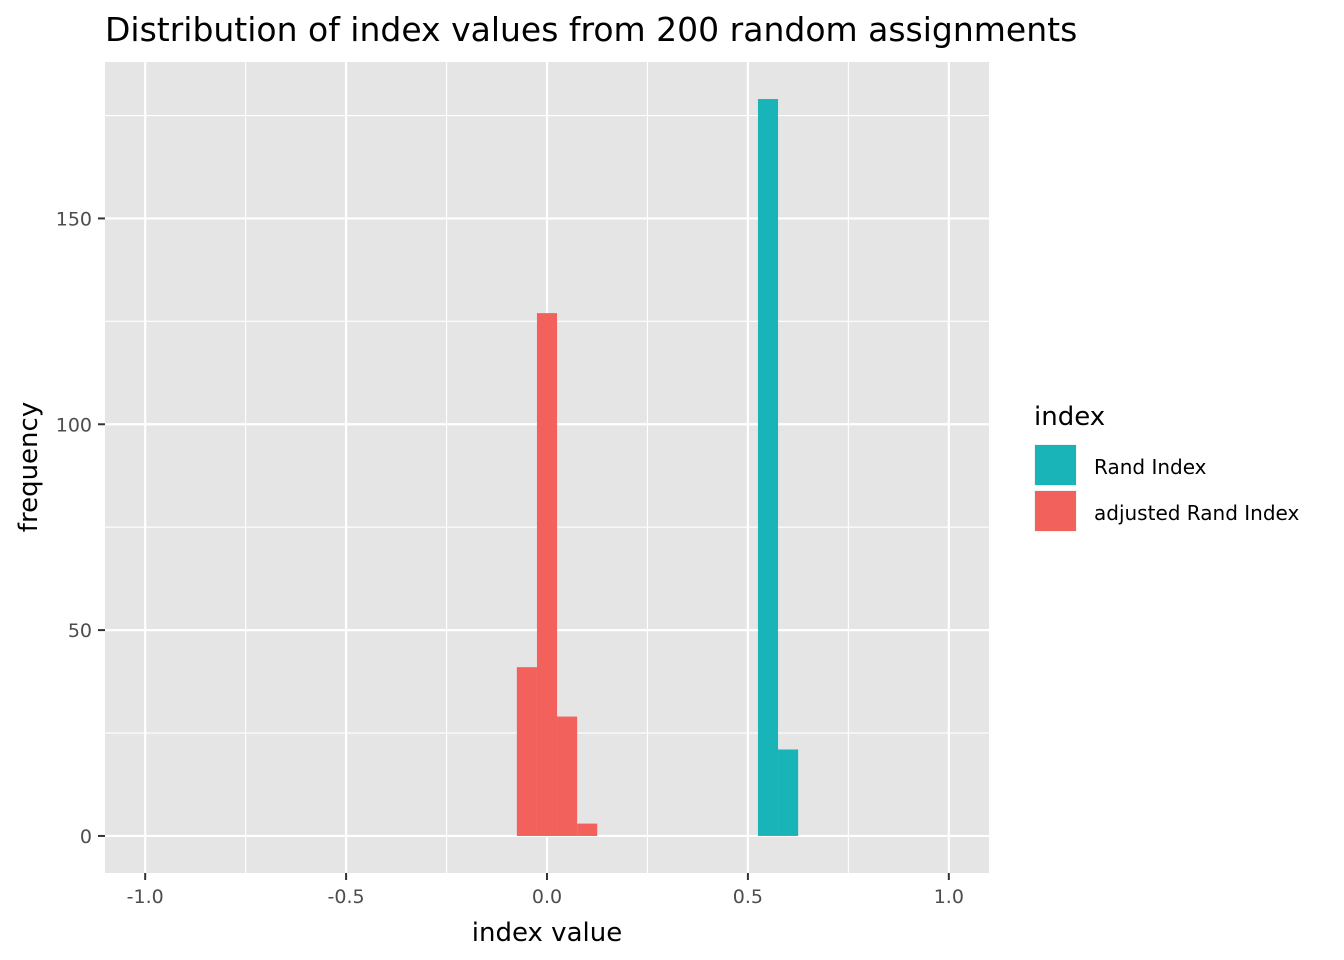  I want to click on x-axis-title: index value, so click(547, 933).